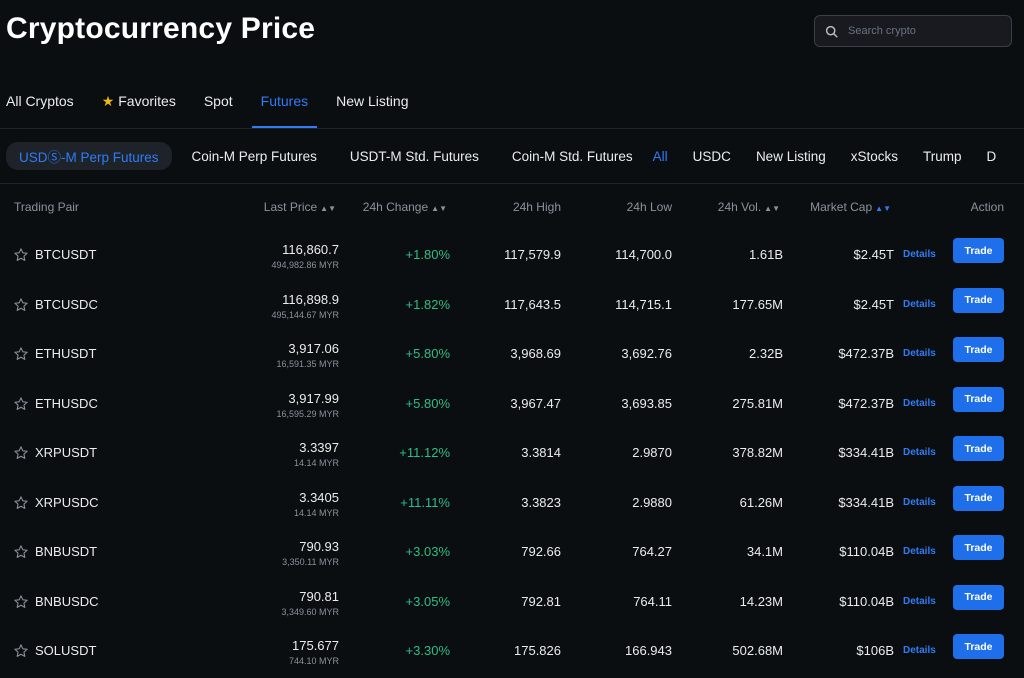 This screenshot has height=678, width=1024. What do you see at coordinates (290, 207) in the screenshot?
I see `header-label: Last Price` at bounding box center [290, 207].